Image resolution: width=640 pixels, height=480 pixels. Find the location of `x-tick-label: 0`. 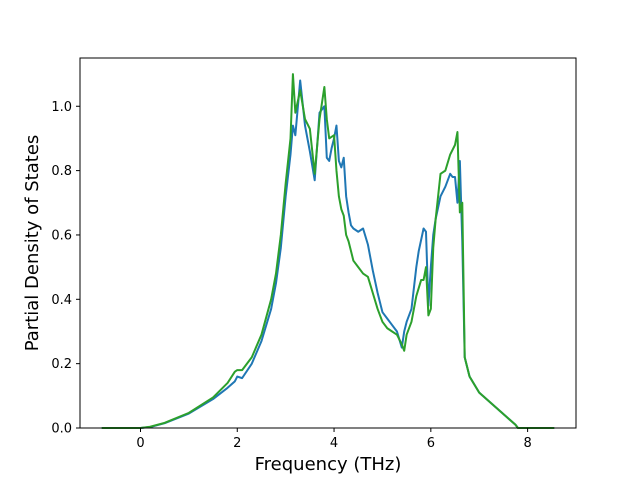

x-tick-label: 0 is located at coordinates (140, 443).